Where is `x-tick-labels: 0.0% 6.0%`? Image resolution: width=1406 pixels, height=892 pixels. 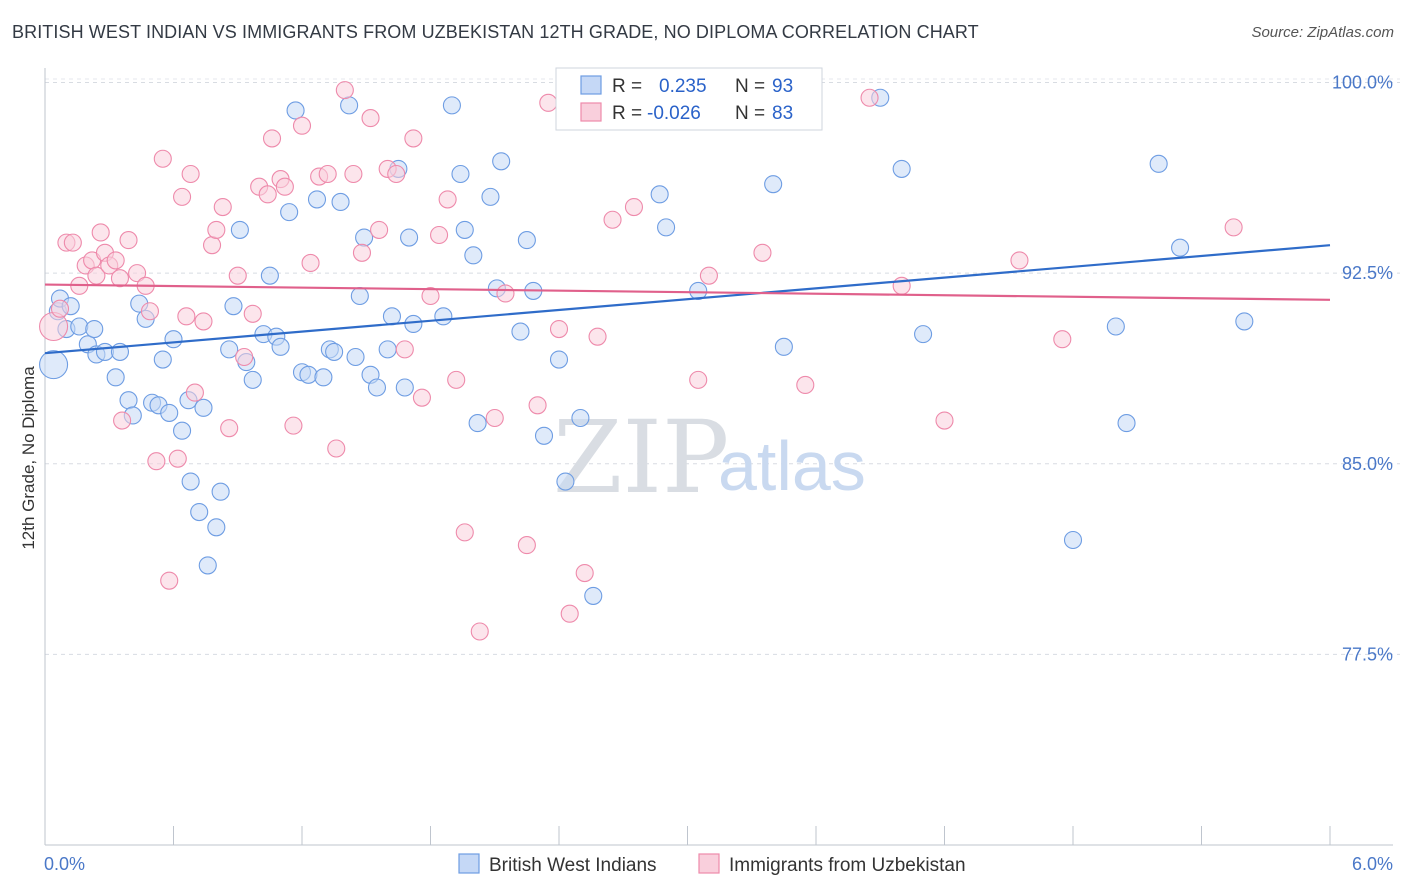
x-tick-labels: 0.0% 6.0% is located at coordinates (718, 864).